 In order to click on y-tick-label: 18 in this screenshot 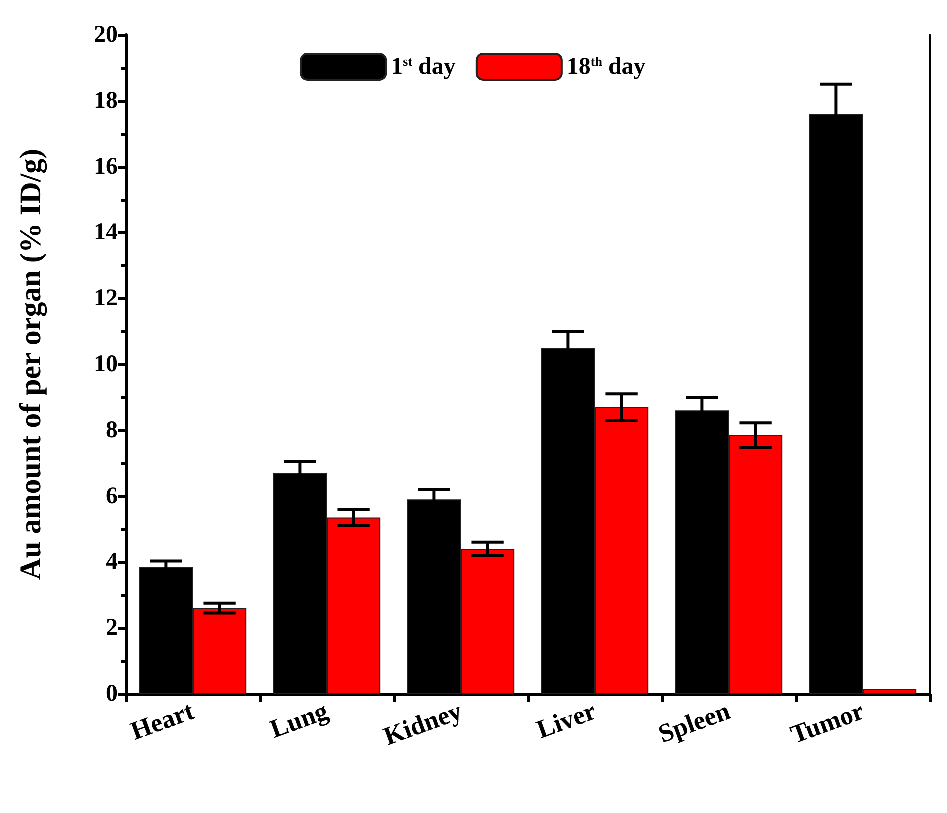, I will do `click(106, 101)`.